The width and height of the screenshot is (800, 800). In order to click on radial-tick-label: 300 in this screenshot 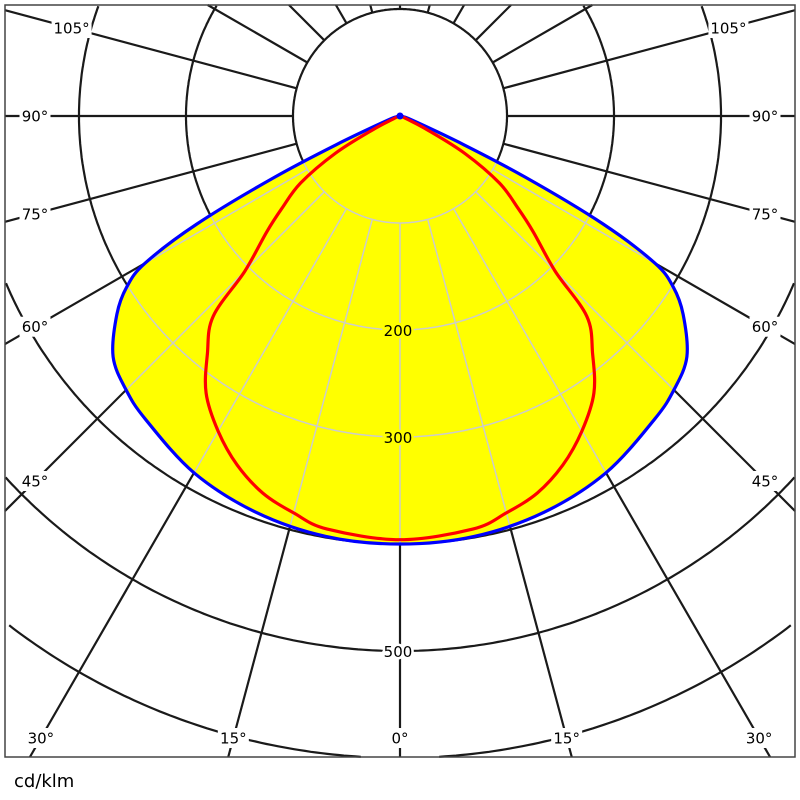, I will do `click(398, 438)`.